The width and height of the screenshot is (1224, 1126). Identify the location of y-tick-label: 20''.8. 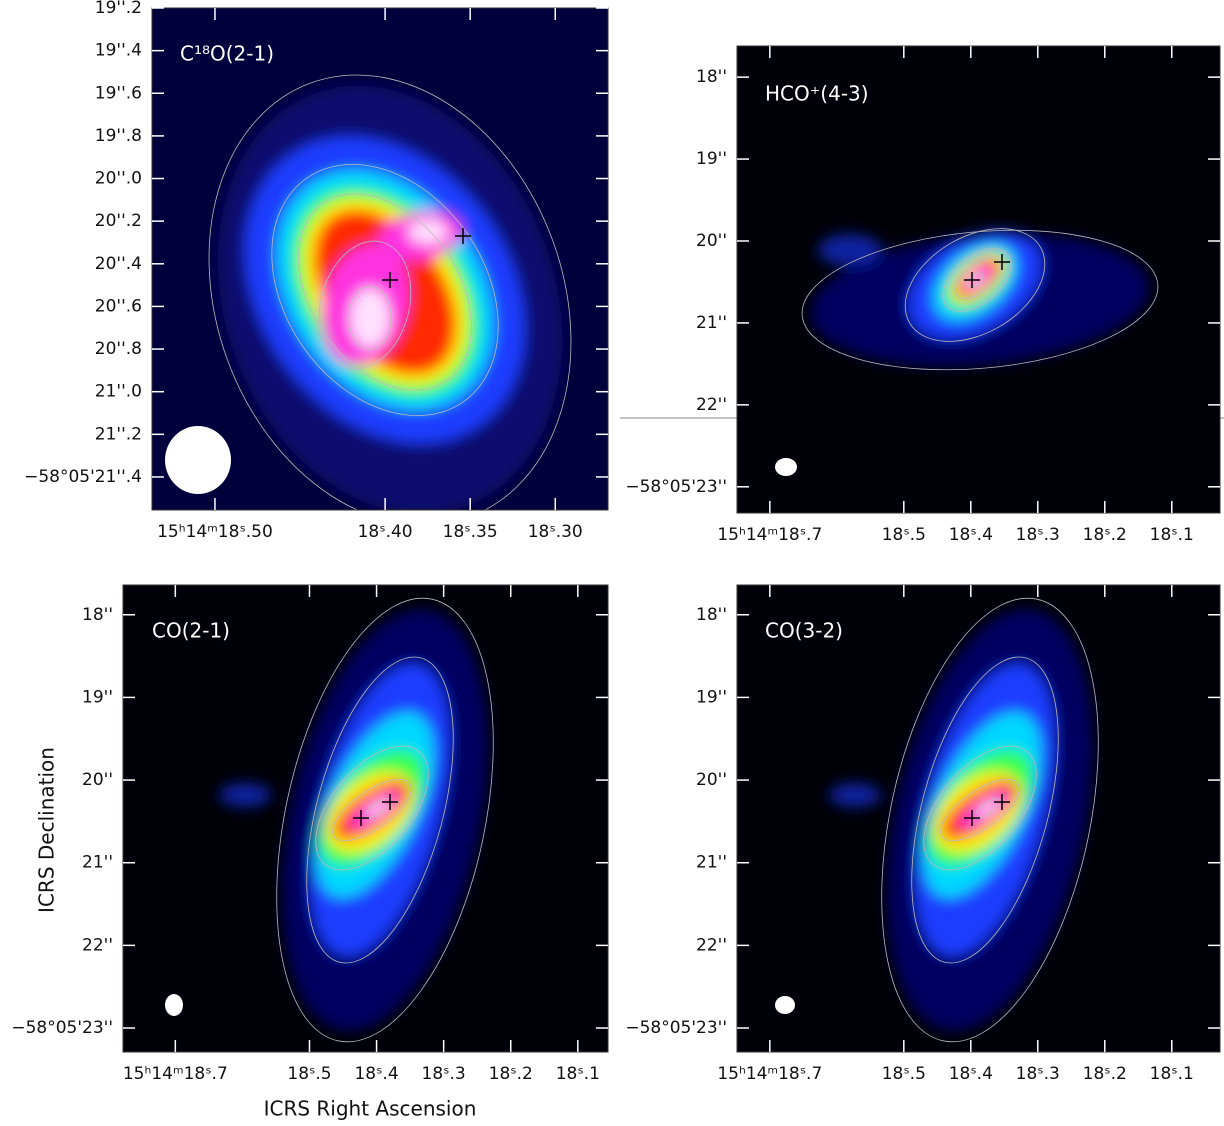
(118, 349).